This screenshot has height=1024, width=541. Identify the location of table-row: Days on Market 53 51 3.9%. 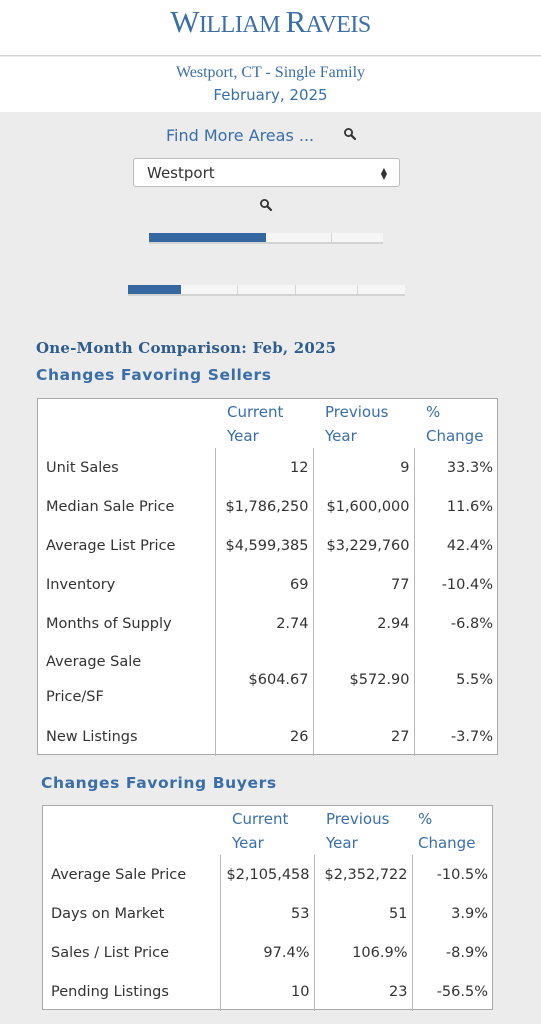
(267, 913).